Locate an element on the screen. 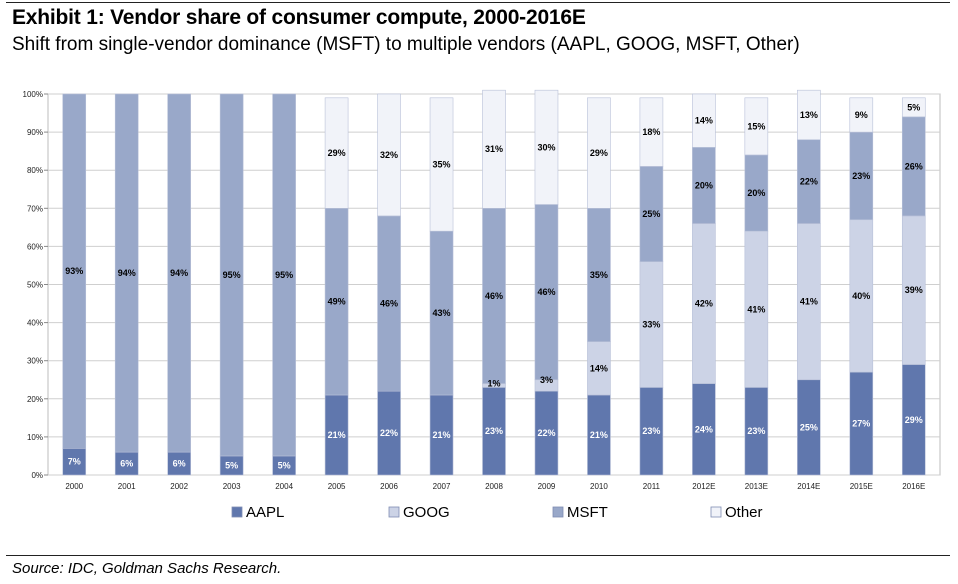 The width and height of the screenshot is (958, 584). data-label: 93% is located at coordinates (74, 271).